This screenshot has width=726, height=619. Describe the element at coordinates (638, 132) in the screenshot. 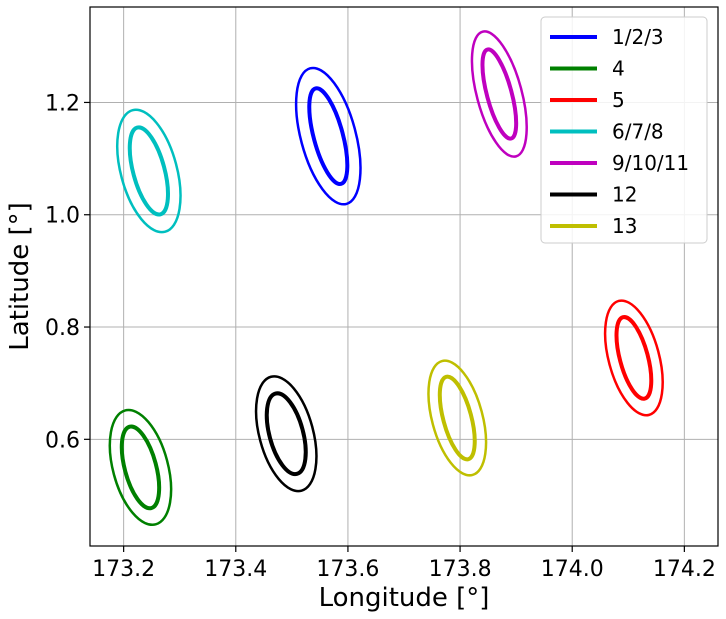

I see `legend-label: 6/7/8` at that location.